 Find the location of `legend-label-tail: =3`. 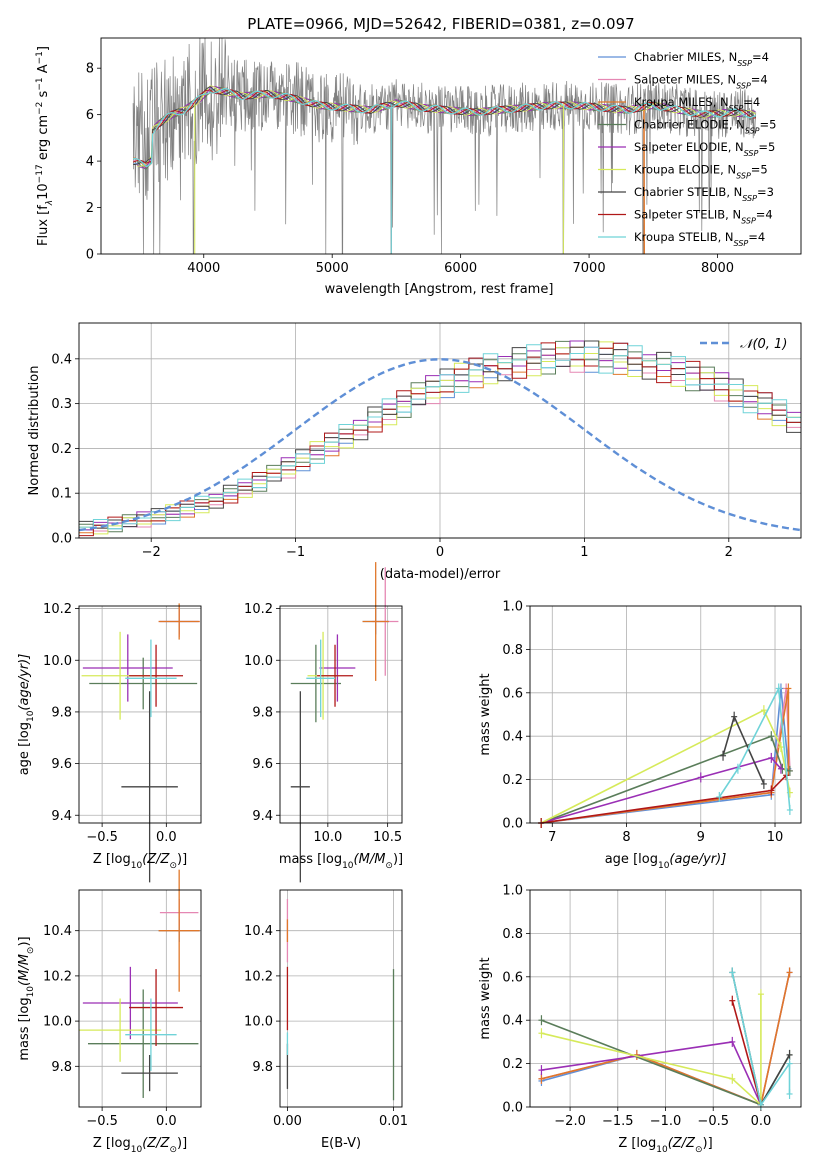

legend-label-tail: =3 is located at coordinates (765, 192).